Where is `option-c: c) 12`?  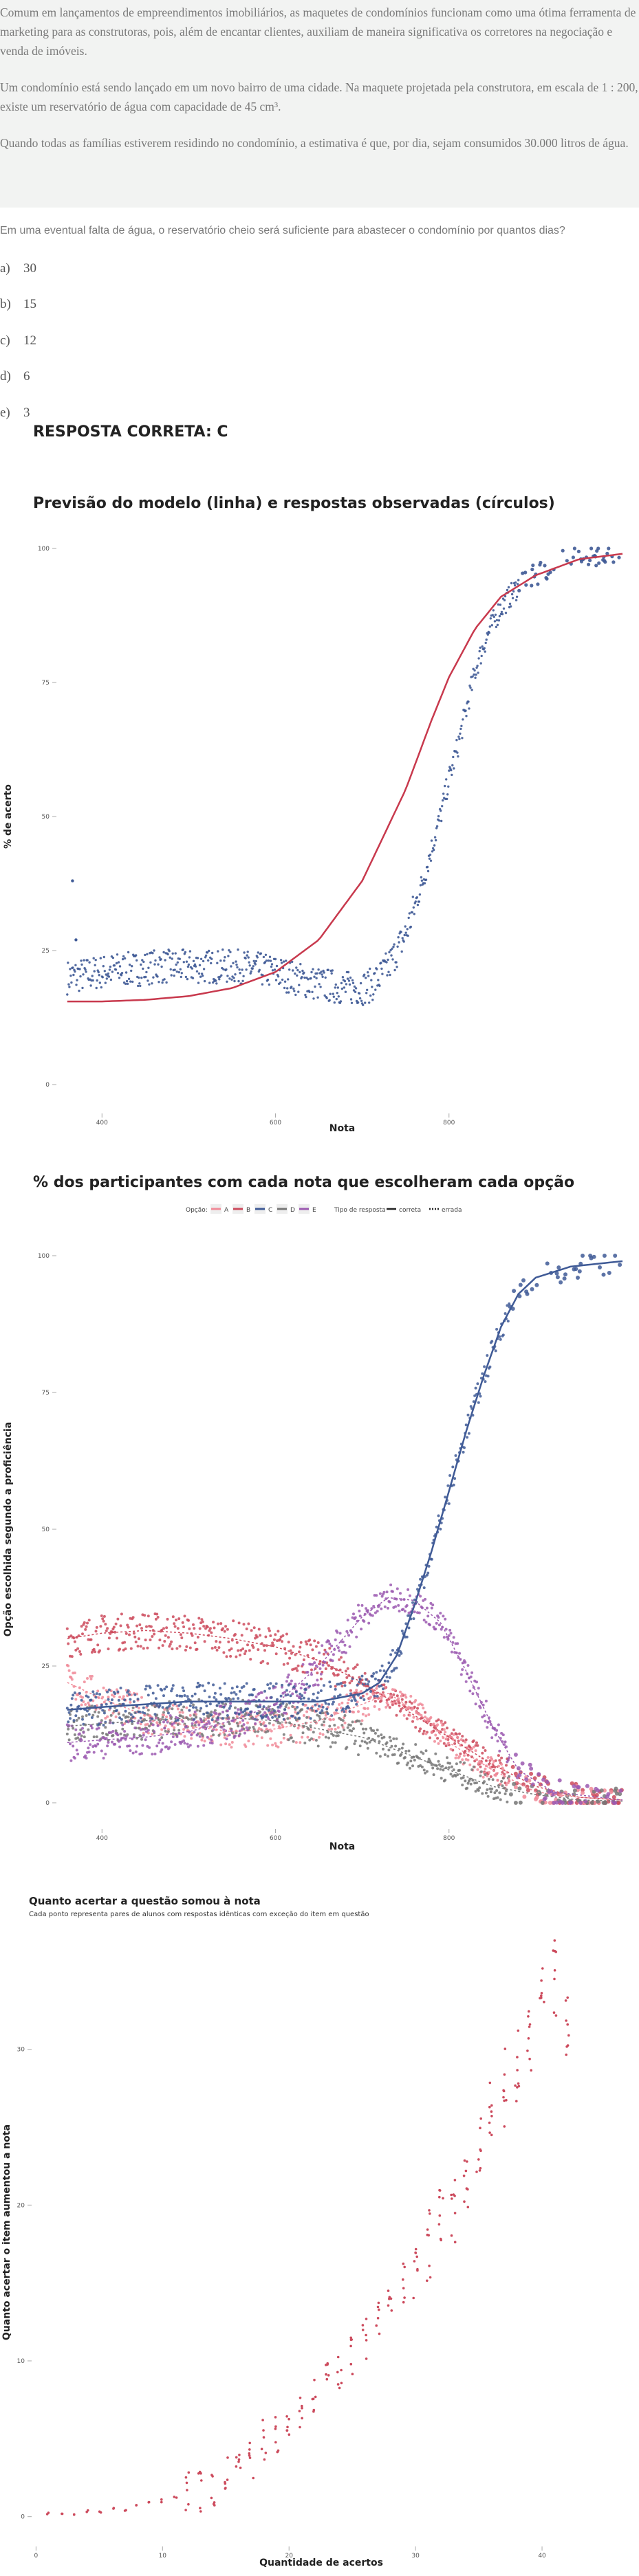
option-c: c) 12 is located at coordinates (18, 340).